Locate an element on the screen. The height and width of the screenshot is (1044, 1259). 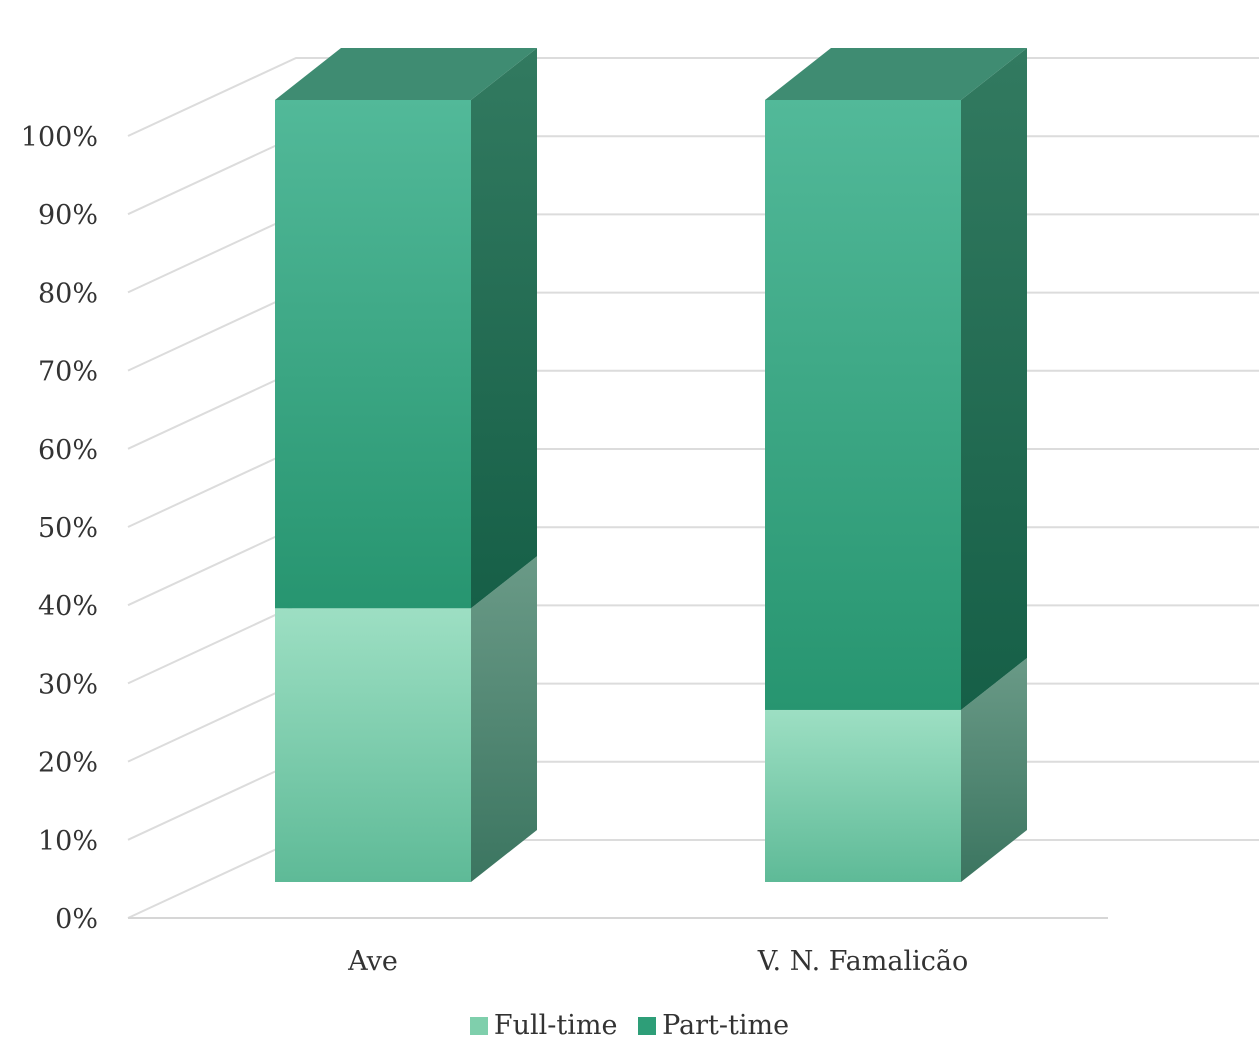
y-tick-label: 80% is located at coordinates (68, 293).